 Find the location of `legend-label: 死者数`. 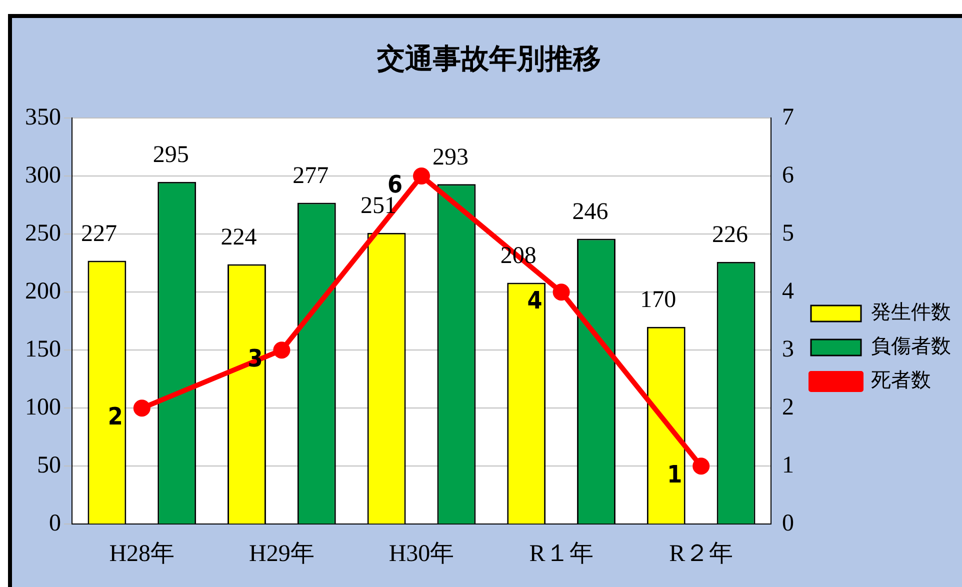

legend-label: 死者数 is located at coordinates (901, 380).